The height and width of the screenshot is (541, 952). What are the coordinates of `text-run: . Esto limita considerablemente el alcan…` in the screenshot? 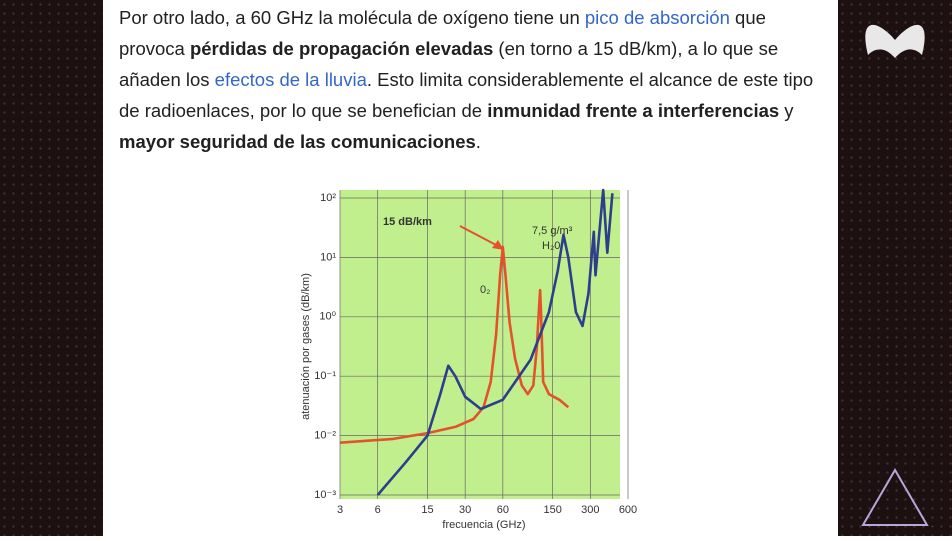 It's located at (466, 95).